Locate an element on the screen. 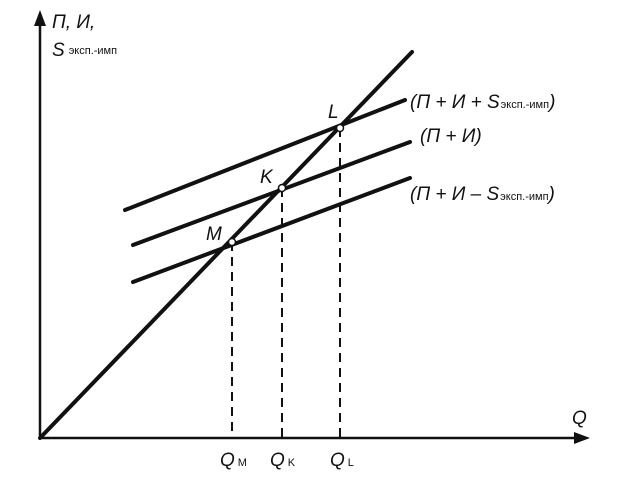 This screenshot has width=629, height=477. y-label: П, И, is located at coordinates (73, 22).